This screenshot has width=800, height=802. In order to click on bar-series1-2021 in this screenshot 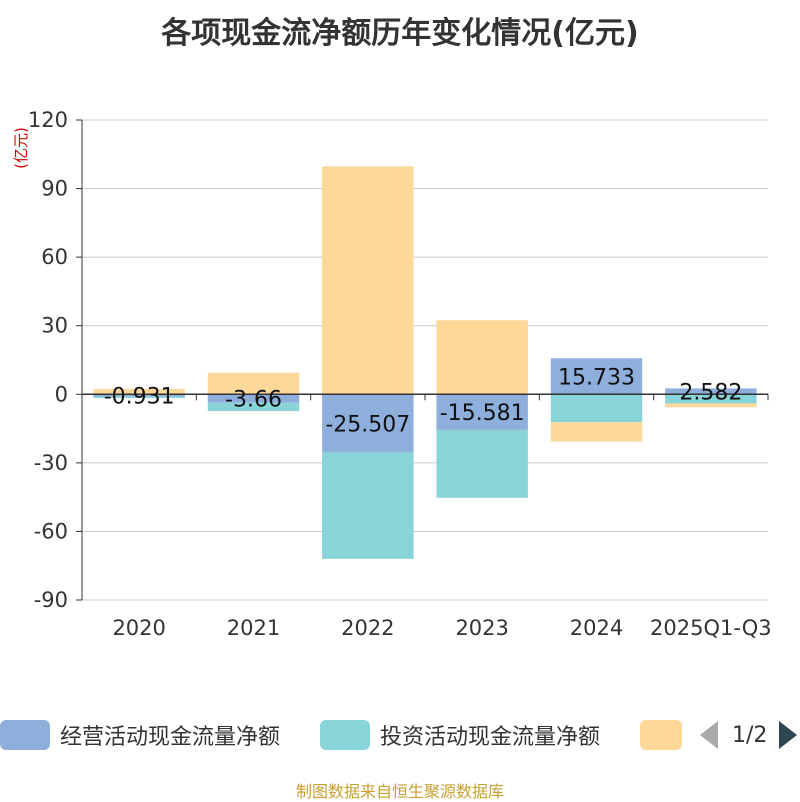, I will do `click(253, 407)`.